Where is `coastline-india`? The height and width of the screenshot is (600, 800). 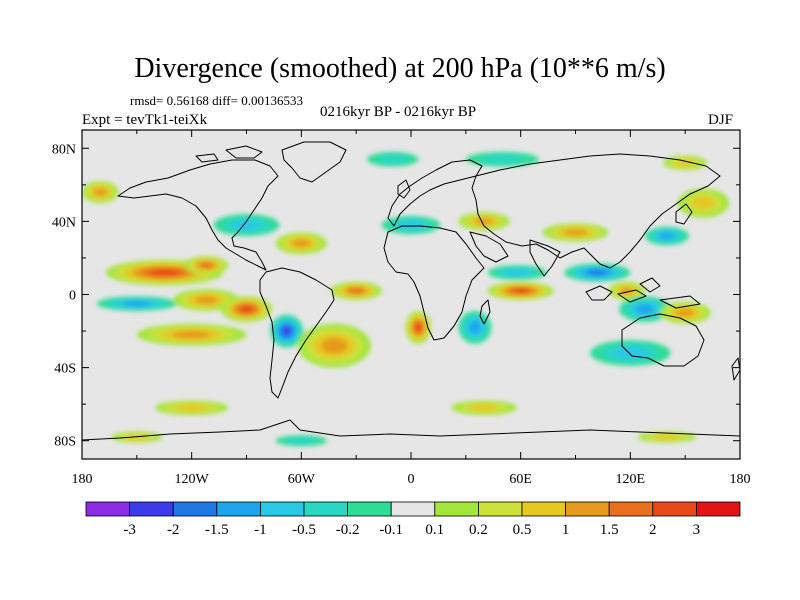
coastline-india is located at coordinates (545, 258).